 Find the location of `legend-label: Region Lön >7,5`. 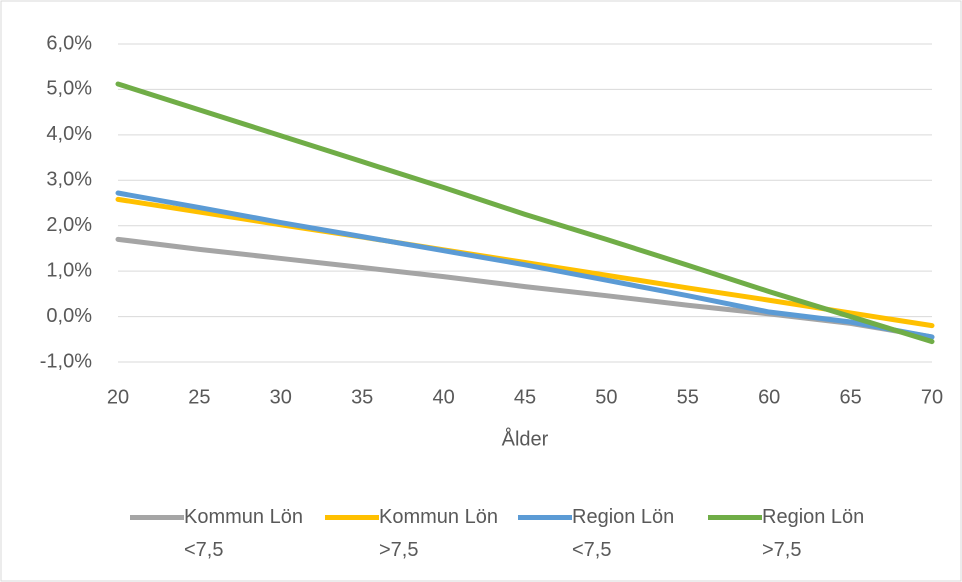

legend-label: Region Lön >7,5 is located at coordinates (813, 533).